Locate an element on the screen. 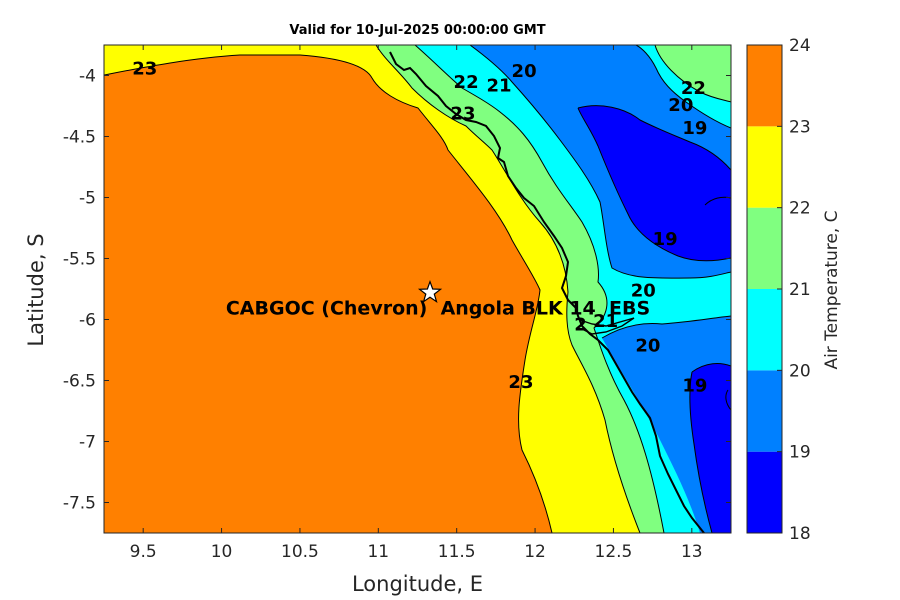 The width and height of the screenshot is (900, 600). station-layer: CABGOC (Chevron) Angola BLK 14 EBS is located at coordinates (438, 299).